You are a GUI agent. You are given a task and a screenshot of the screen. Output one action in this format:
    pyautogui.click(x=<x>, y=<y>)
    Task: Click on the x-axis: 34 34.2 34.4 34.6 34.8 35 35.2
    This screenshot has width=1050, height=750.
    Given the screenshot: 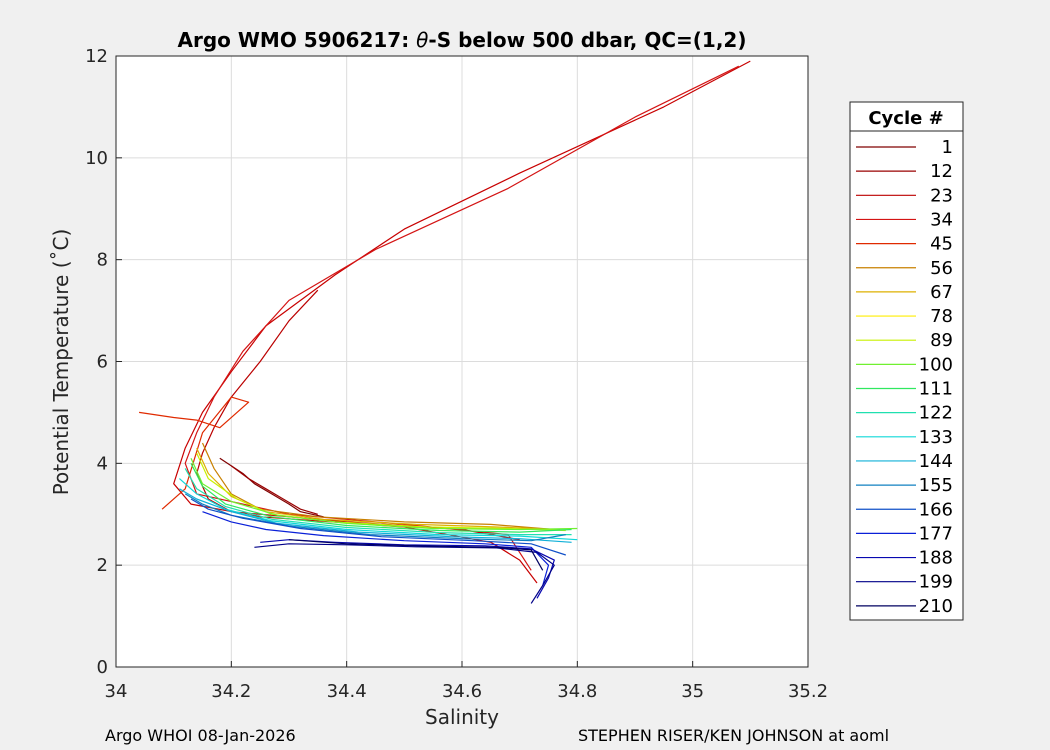 What is the action you would take?
    pyautogui.click(x=466, y=681)
    